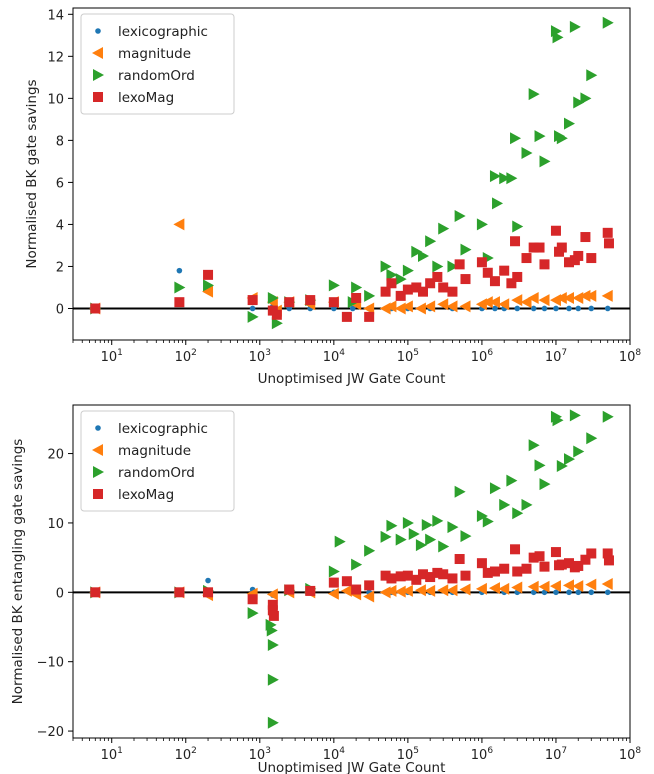 The width and height of the screenshot is (654, 774). Describe the element at coordinates (60, 593) in the screenshot. I see `y-tick-label: 0` at that location.